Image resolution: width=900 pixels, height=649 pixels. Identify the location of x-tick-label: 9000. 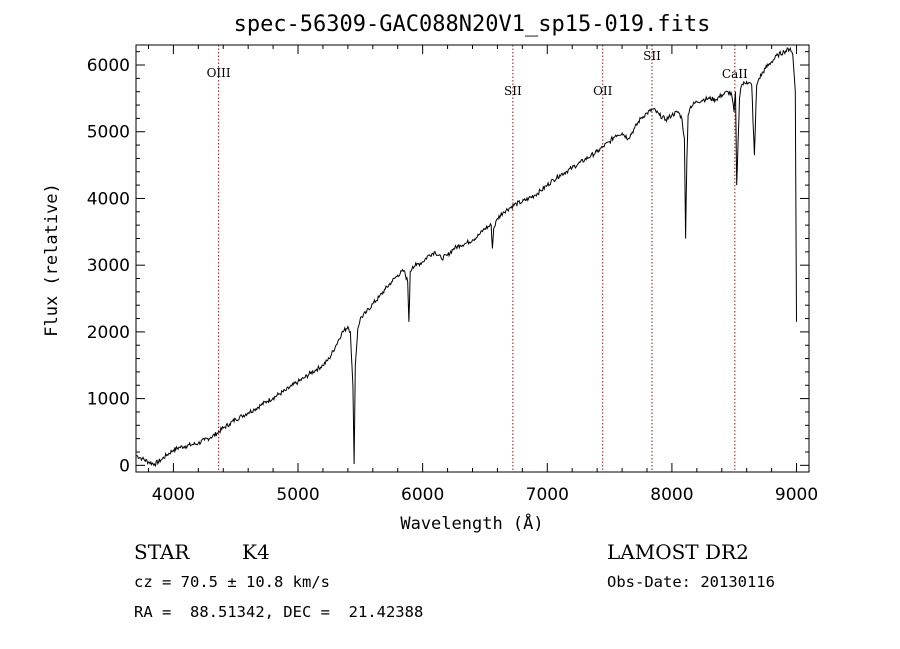
(796, 495).